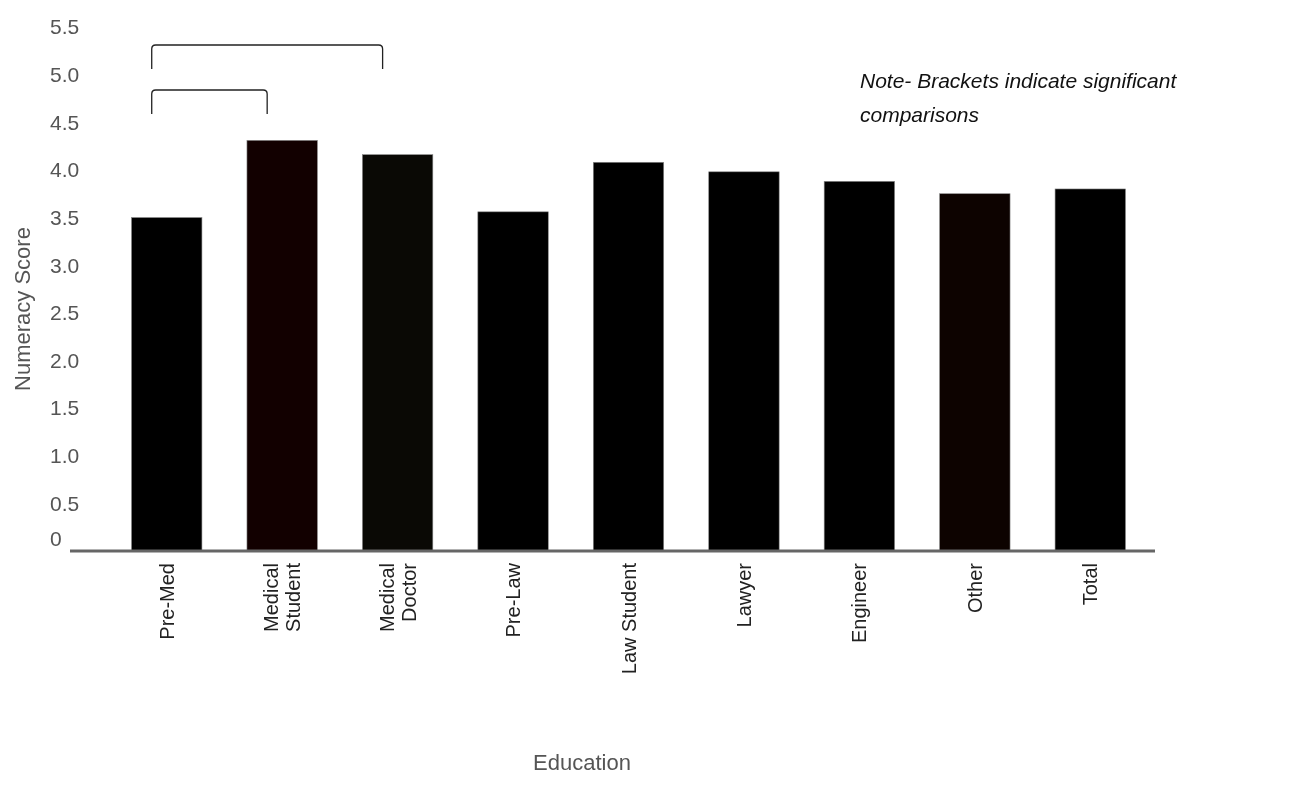  I want to click on x-tick-label: Law Student, so click(628, 618).